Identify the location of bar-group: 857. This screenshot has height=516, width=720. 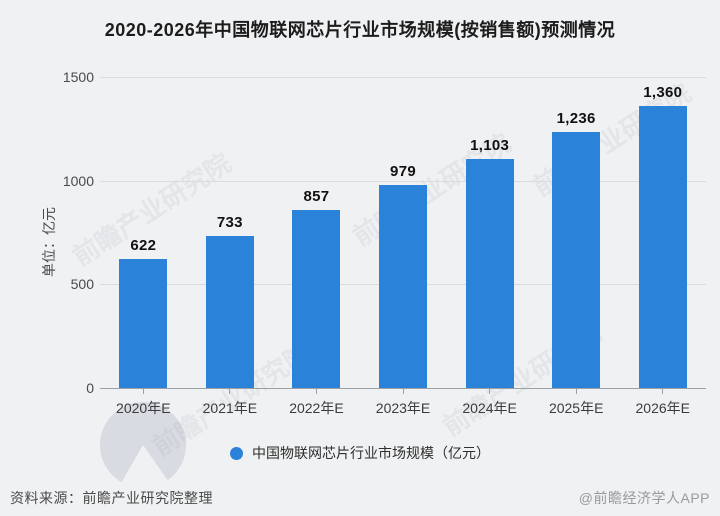
(316, 232).